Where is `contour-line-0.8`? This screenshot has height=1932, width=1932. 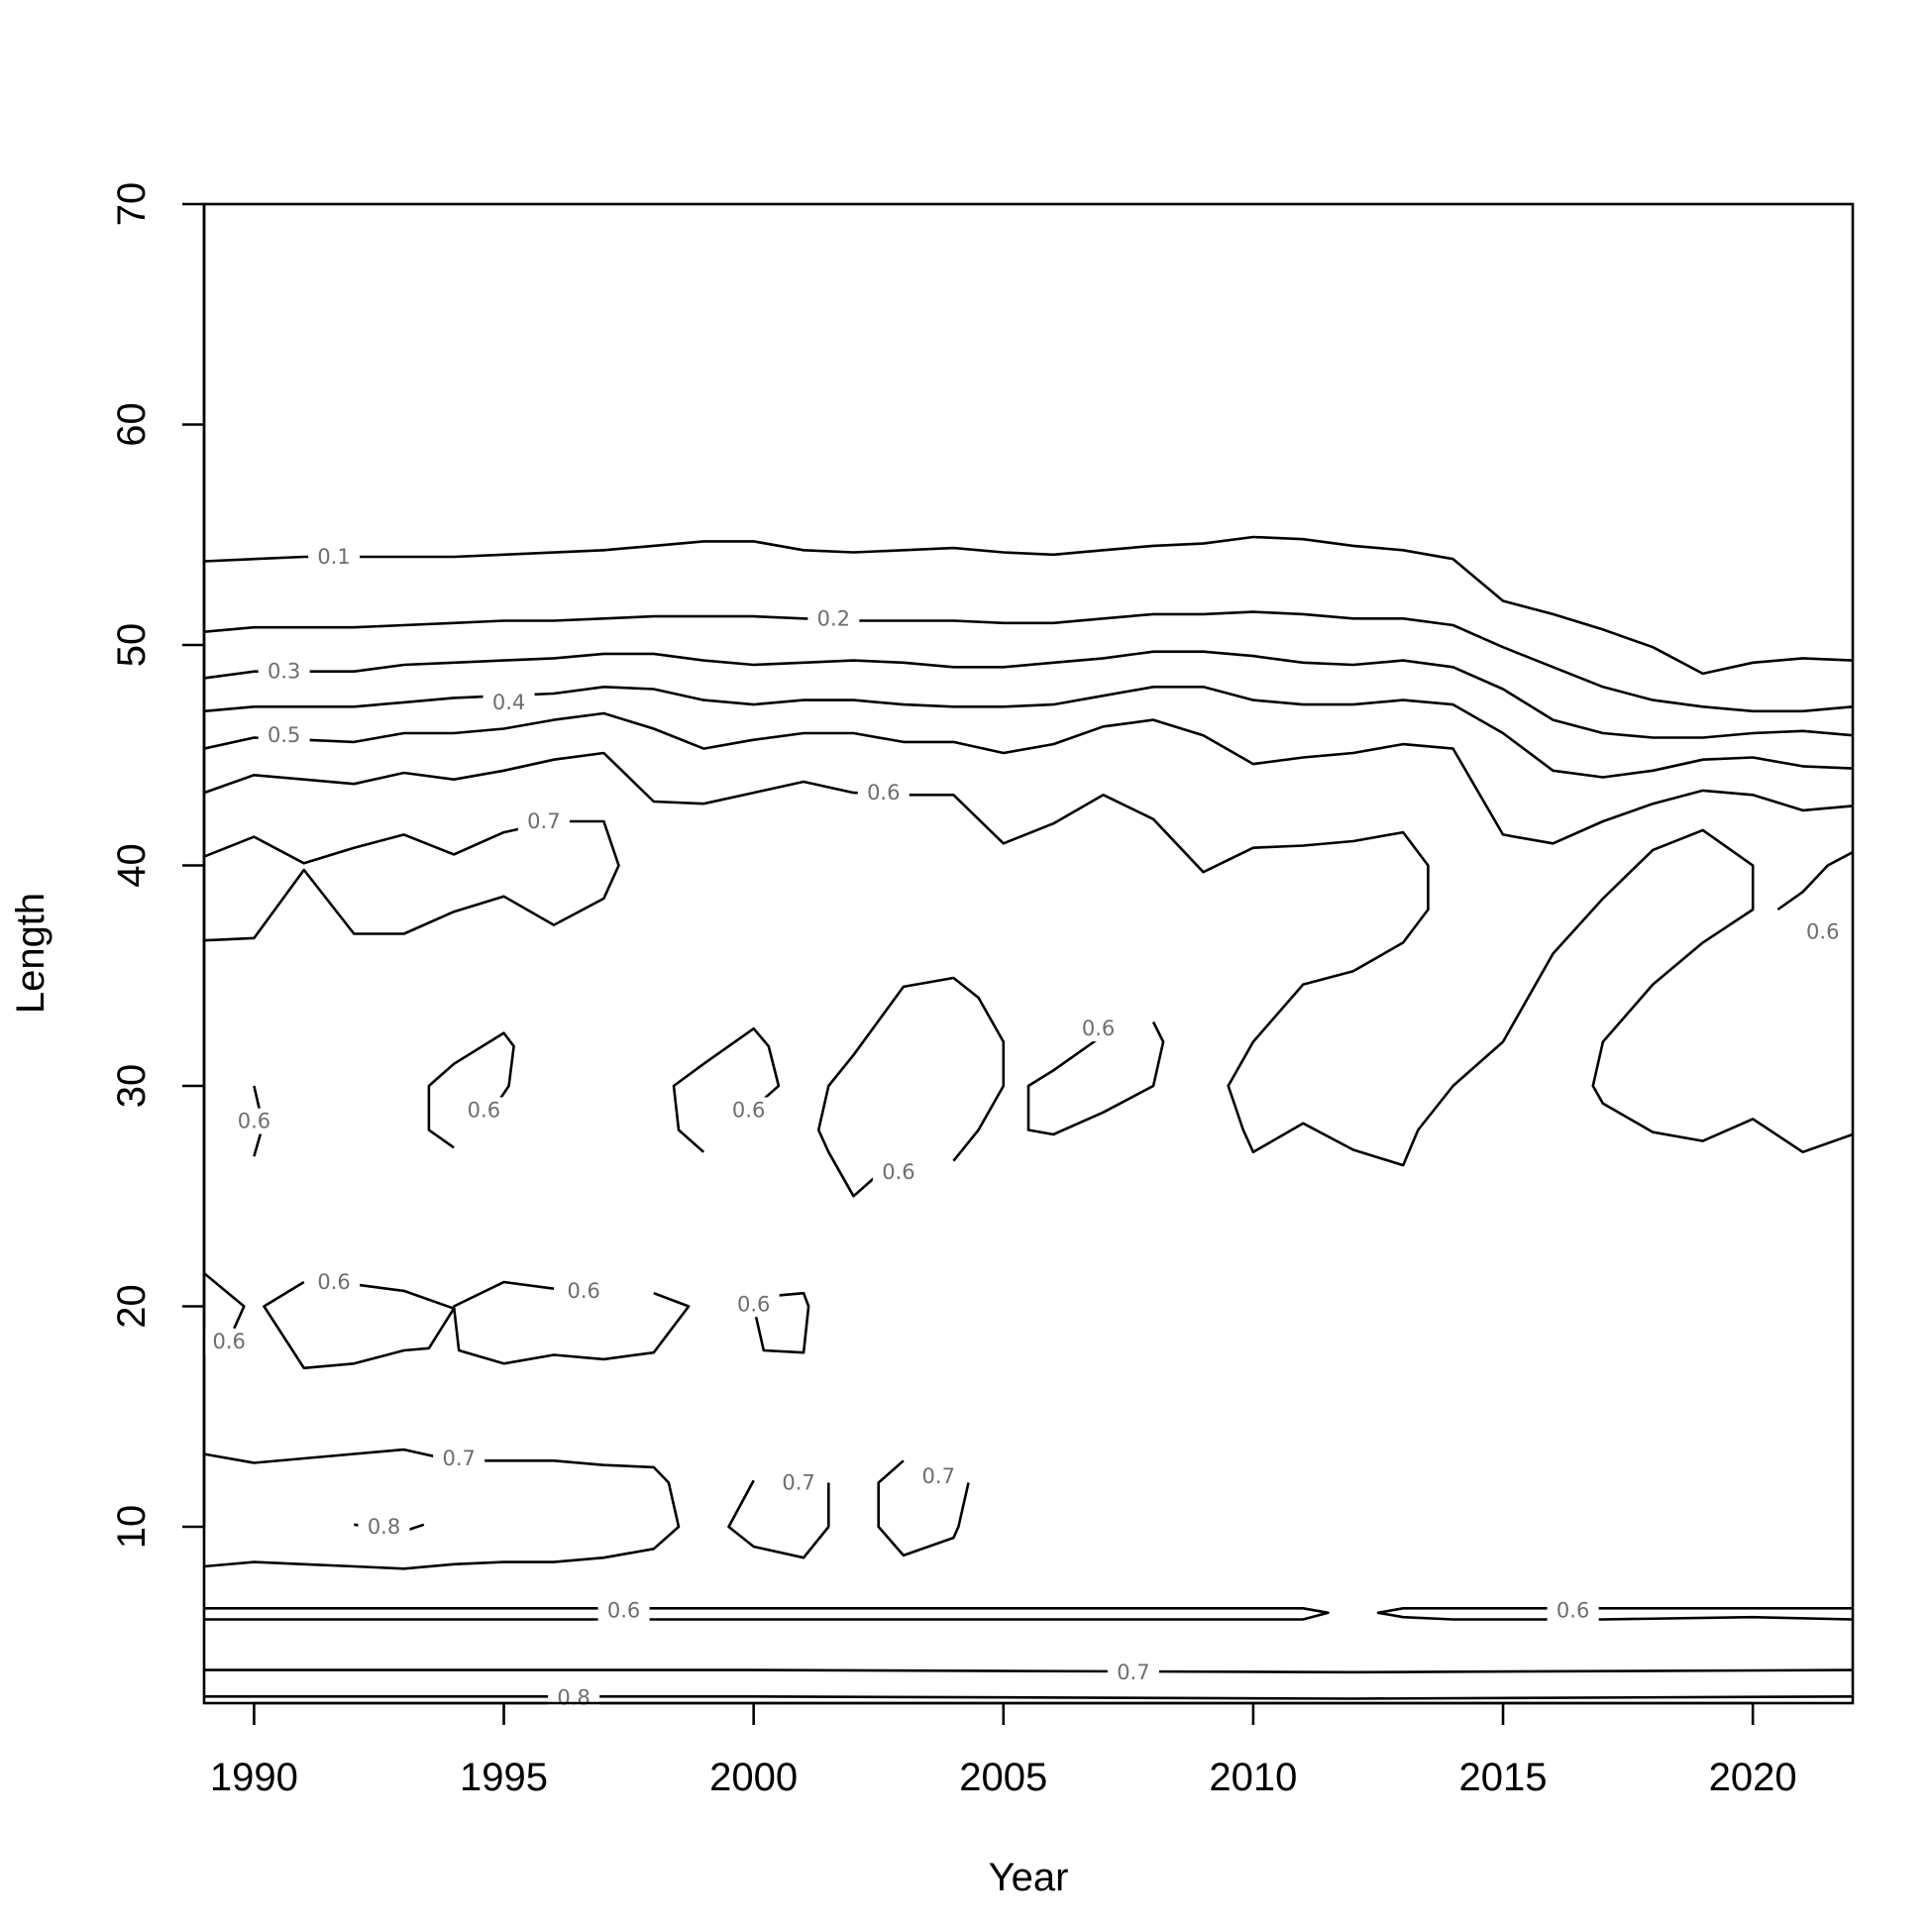 contour-line-0.8 is located at coordinates (1028, 1697).